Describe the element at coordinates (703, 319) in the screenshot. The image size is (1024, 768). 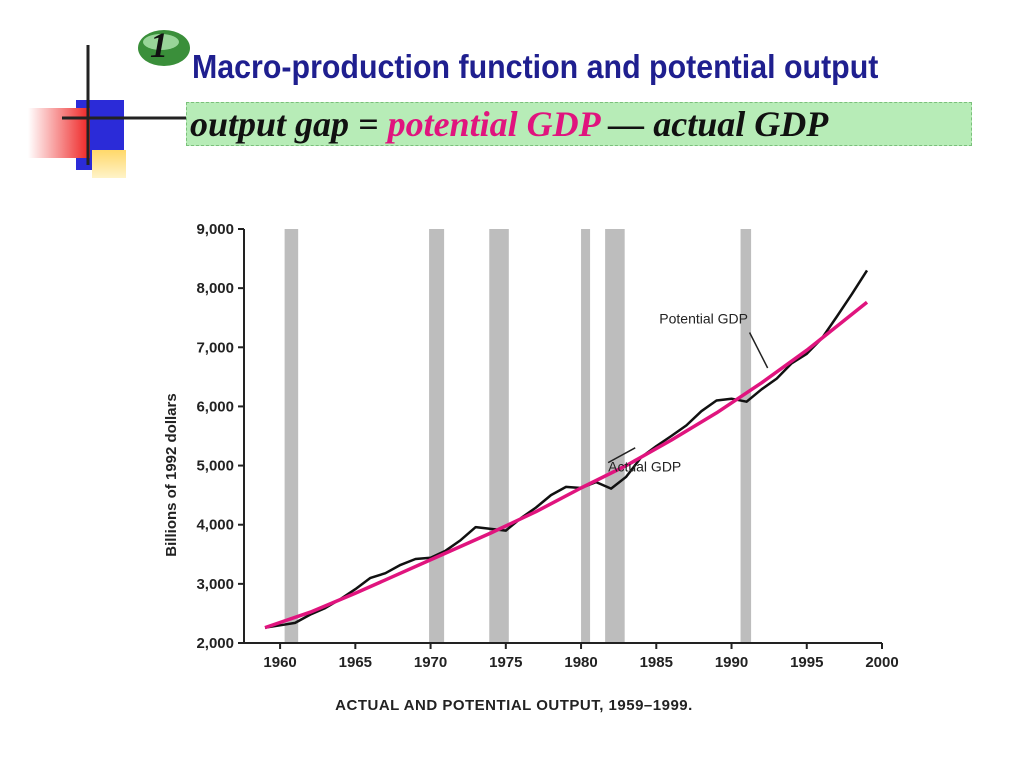
I see `potential-gdp-annotation: Potential GDP` at that location.